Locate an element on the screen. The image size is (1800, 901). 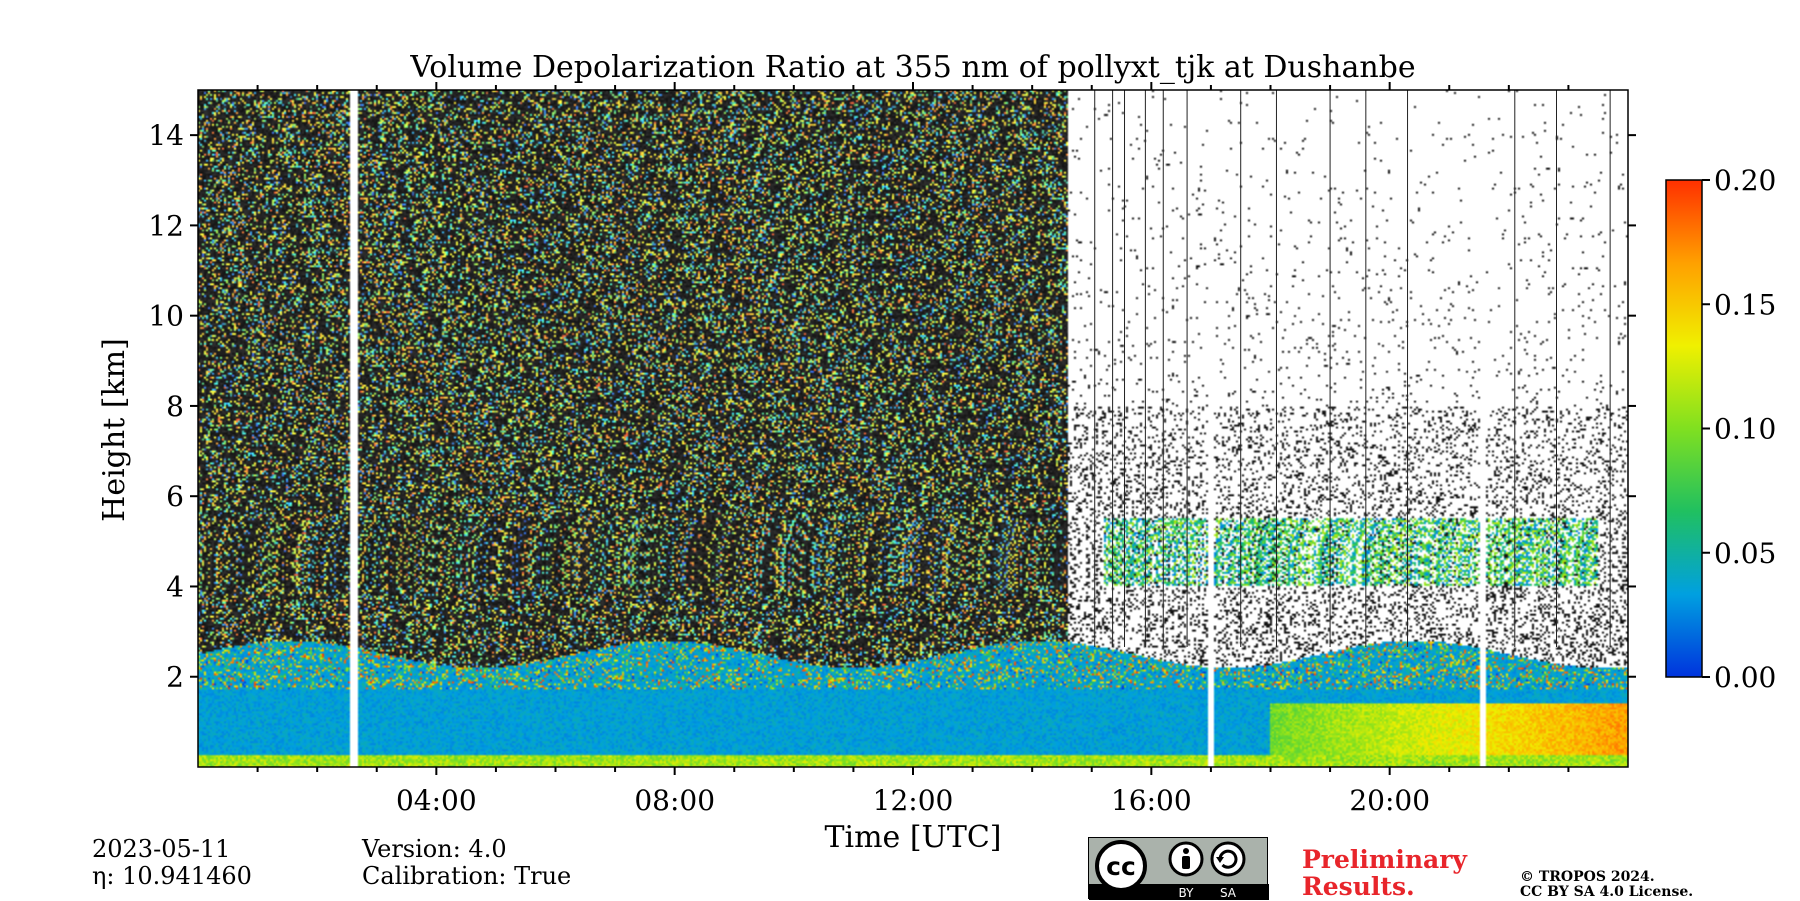
colorbar-tick-label: 0.15 is located at coordinates (1745, 304).